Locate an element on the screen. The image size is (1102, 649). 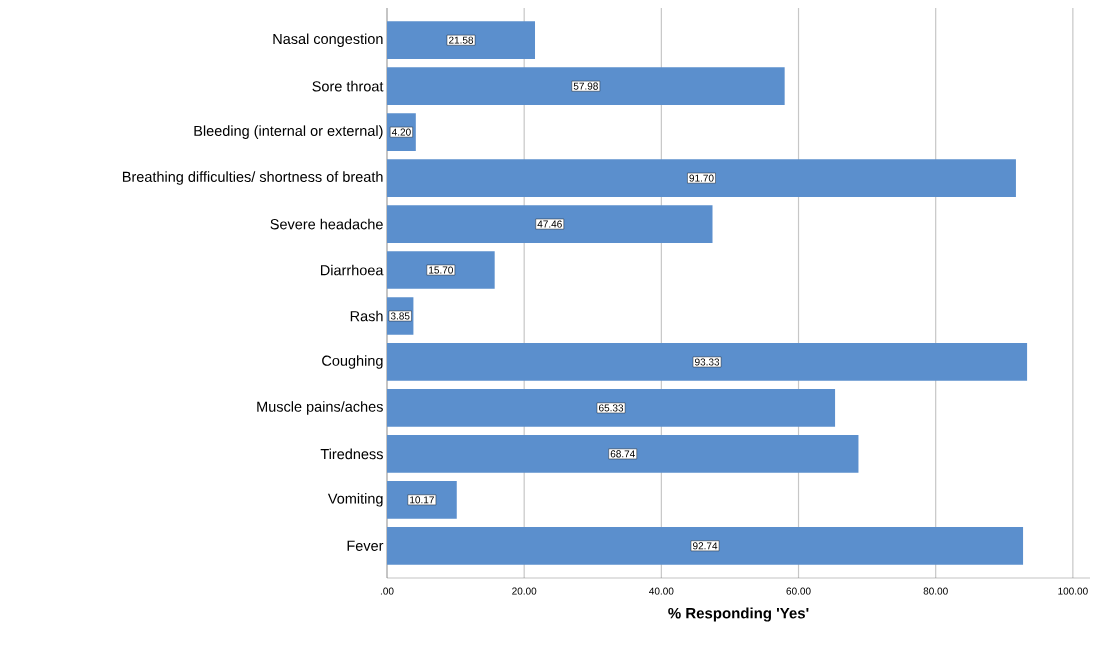
y-tick-label: Breathing difficulties/ shortness of breath is located at coordinates (252, 178).